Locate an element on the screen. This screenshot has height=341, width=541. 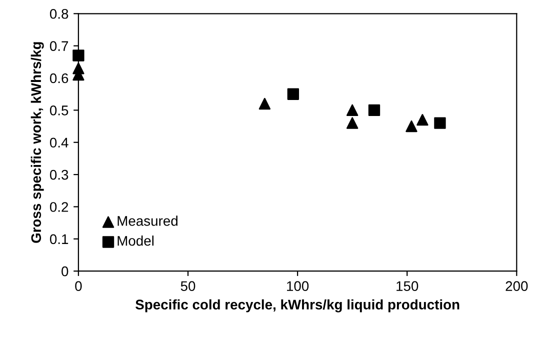
x-tick-label: 50 is located at coordinates (188, 286).